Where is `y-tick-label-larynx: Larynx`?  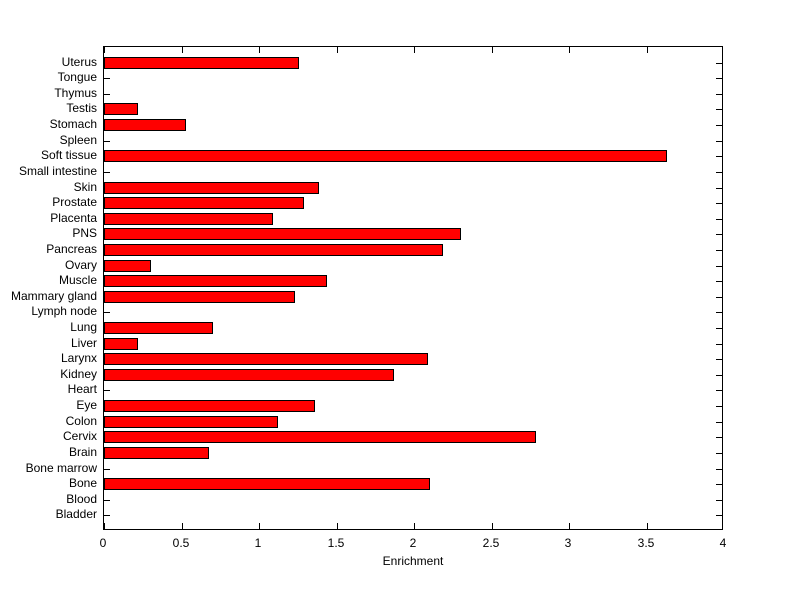 y-tick-label-larynx: Larynx is located at coordinates (78, 358).